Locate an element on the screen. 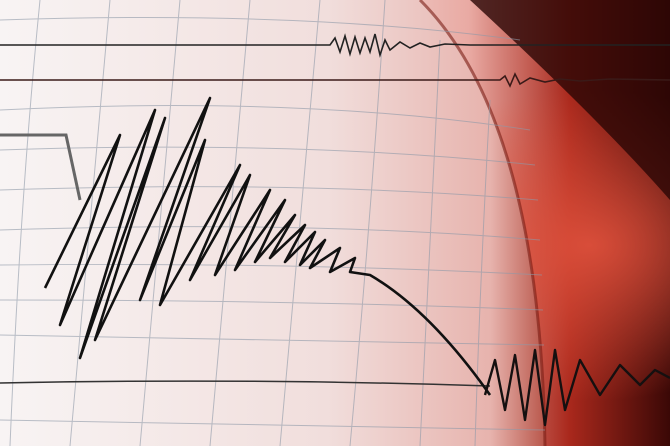 This screenshot has width=670, height=446. aftershock-trace is located at coordinates (576, 387).